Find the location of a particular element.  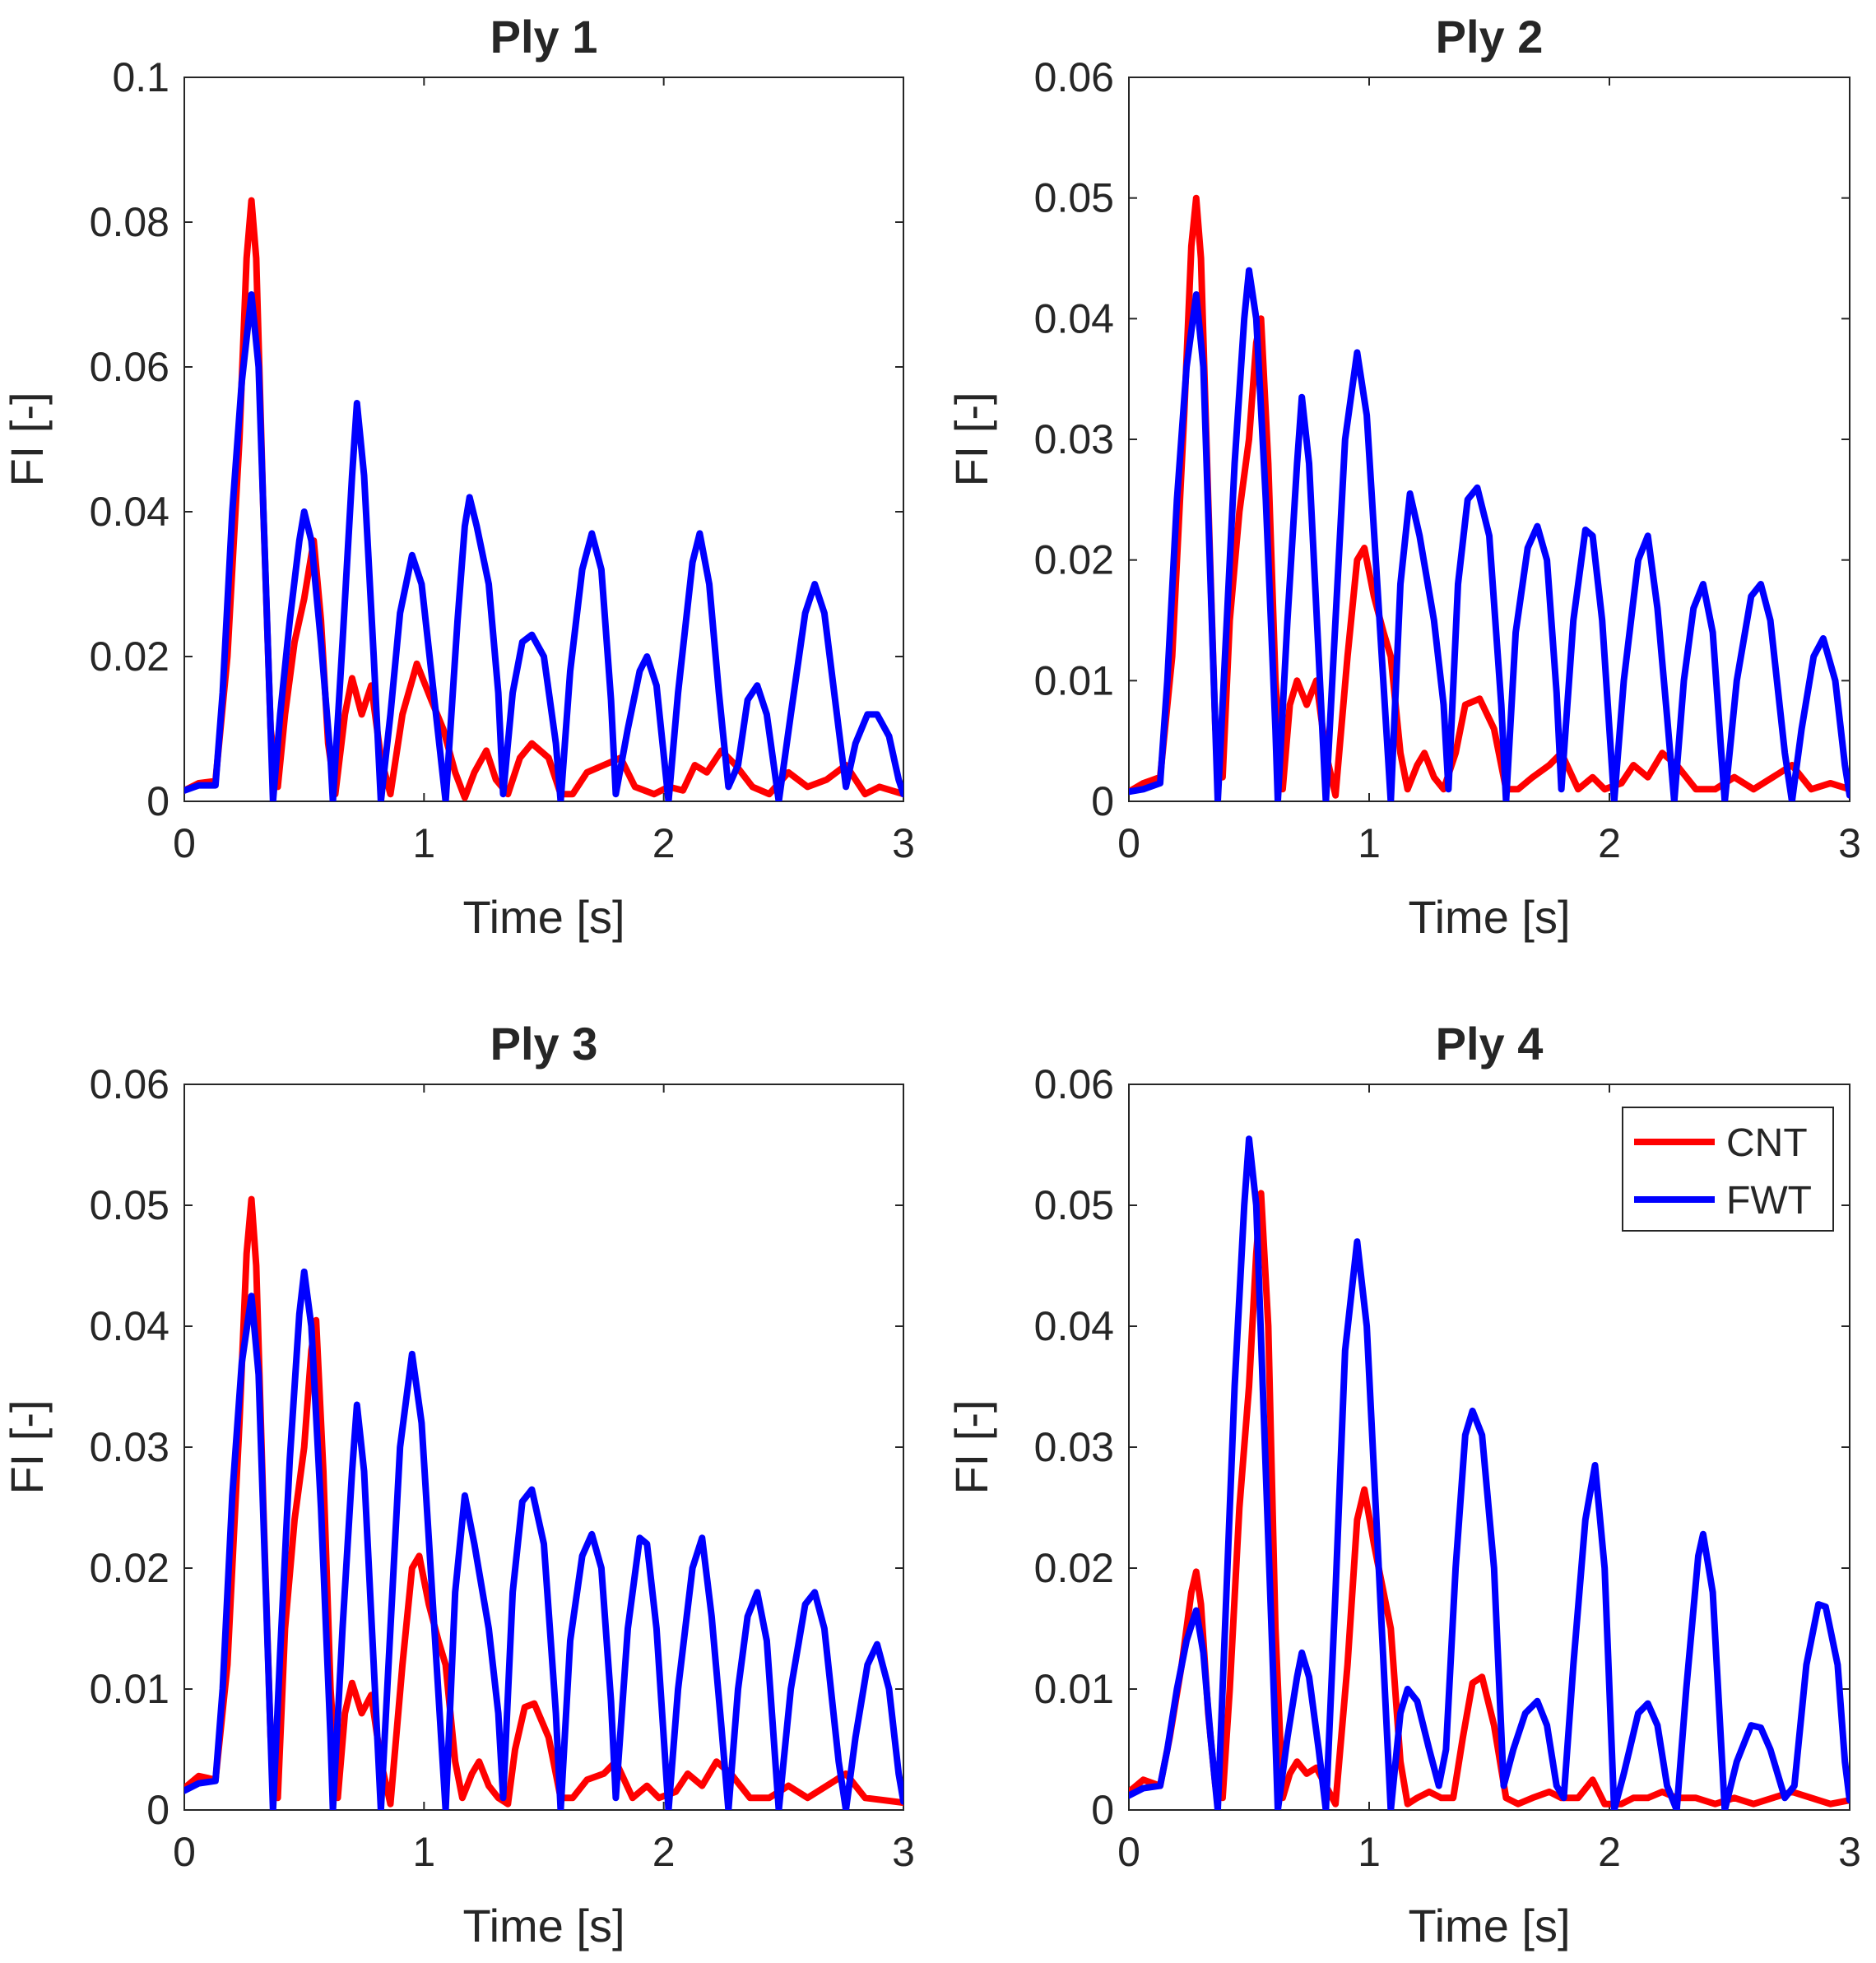

y-tick-label: 0.08 is located at coordinates (129, 222).